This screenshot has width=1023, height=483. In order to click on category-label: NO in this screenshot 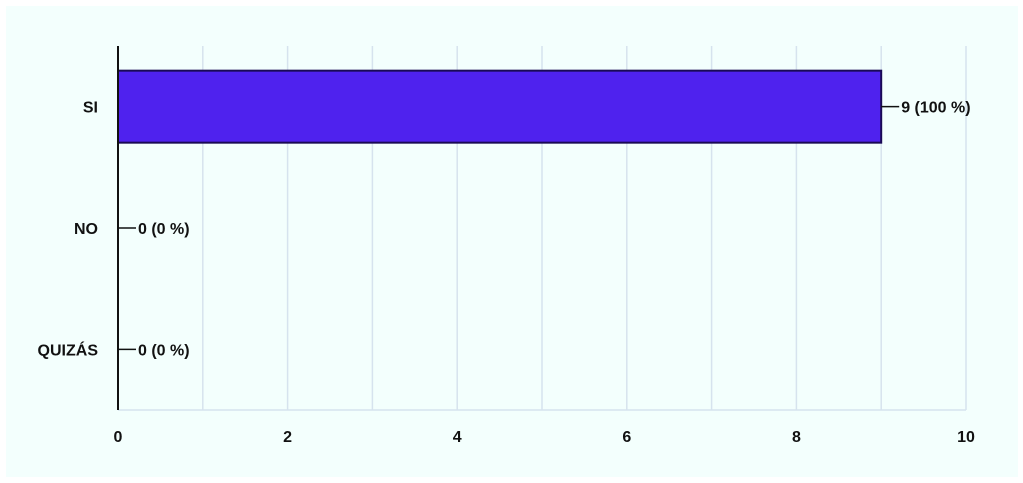, I will do `click(86, 229)`.